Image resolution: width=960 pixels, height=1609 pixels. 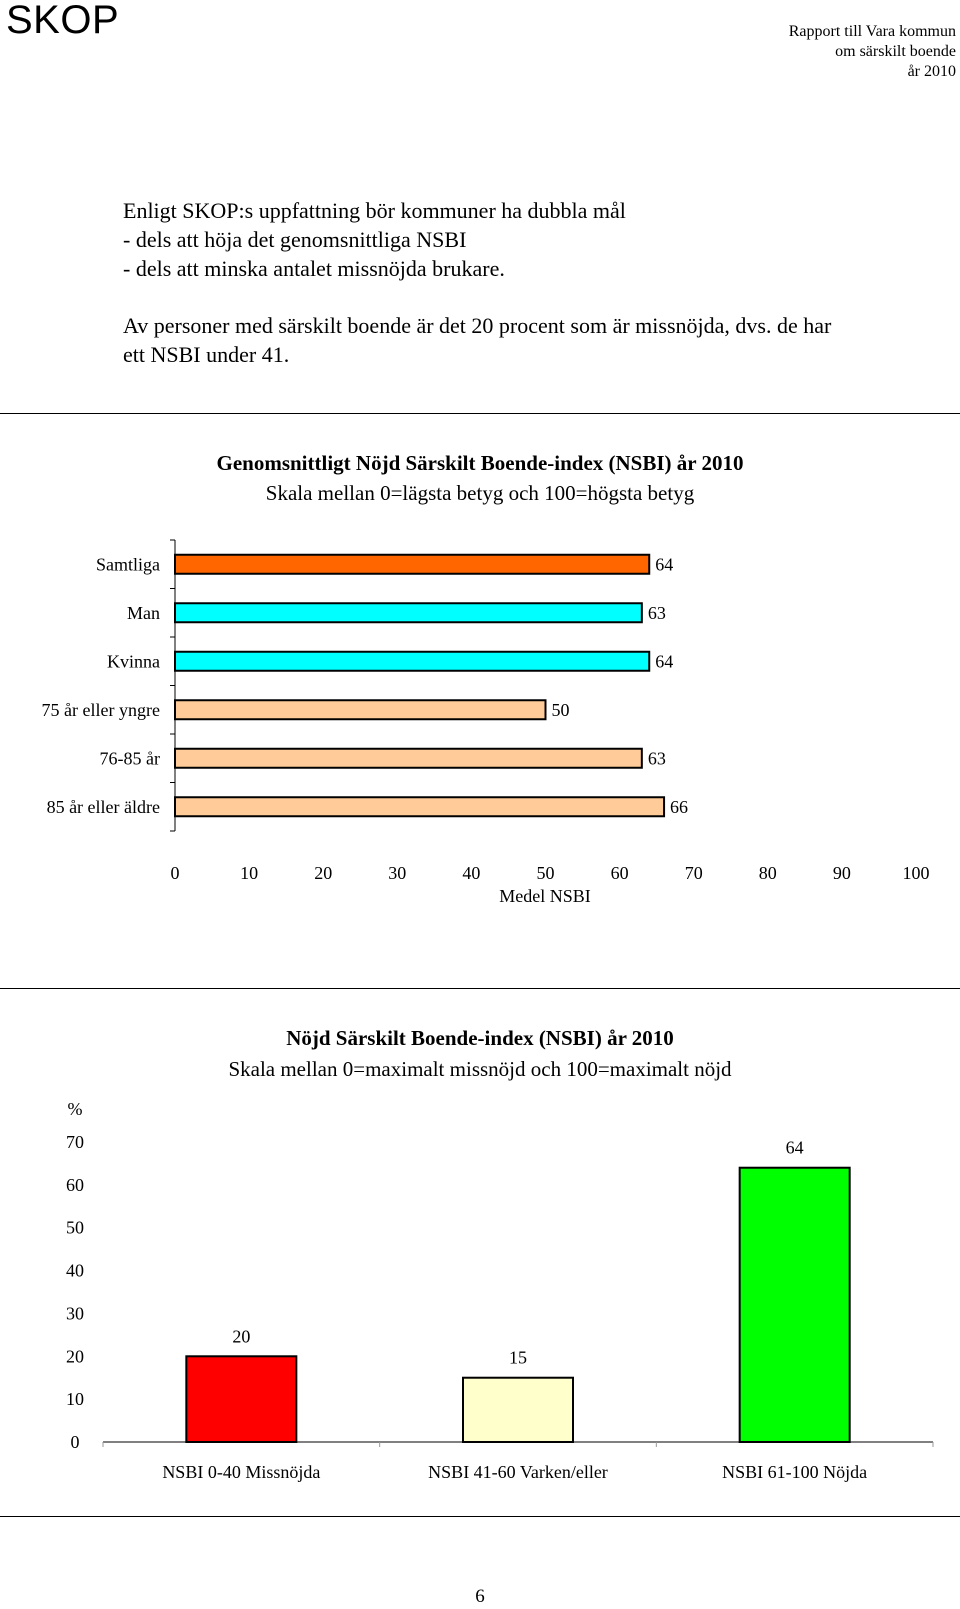 I want to click on x-tick-label: 60, so click(x=620, y=873).